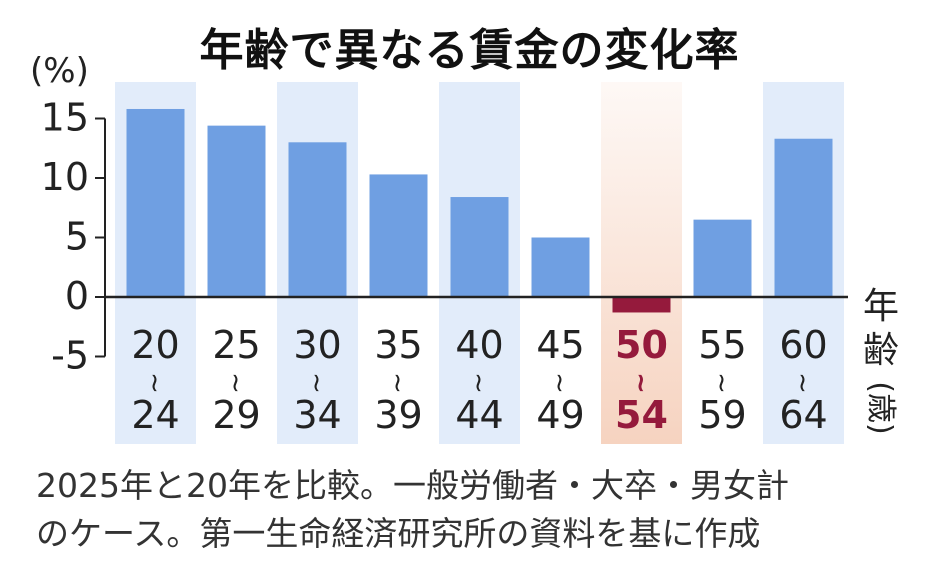  What do you see at coordinates (398, 415) in the screenshot?
I see `x-tick-label-bottom: 39` at bounding box center [398, 415].